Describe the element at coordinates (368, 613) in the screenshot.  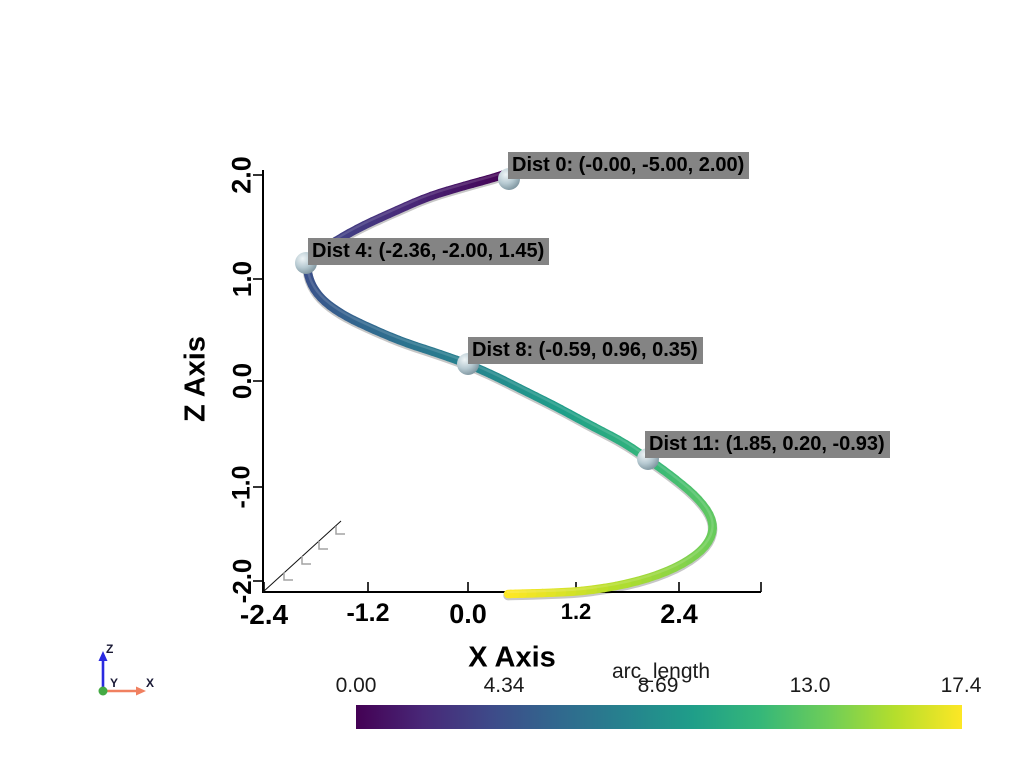
I see `x-tick-label: -1.2` at that location.